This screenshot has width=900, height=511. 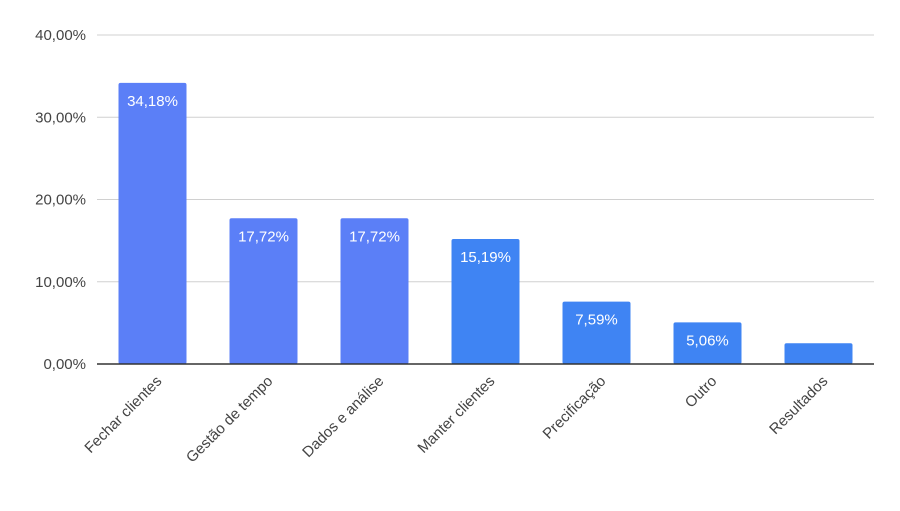 I want to click on data-label: 5,06%, so click(x=707, y=340).